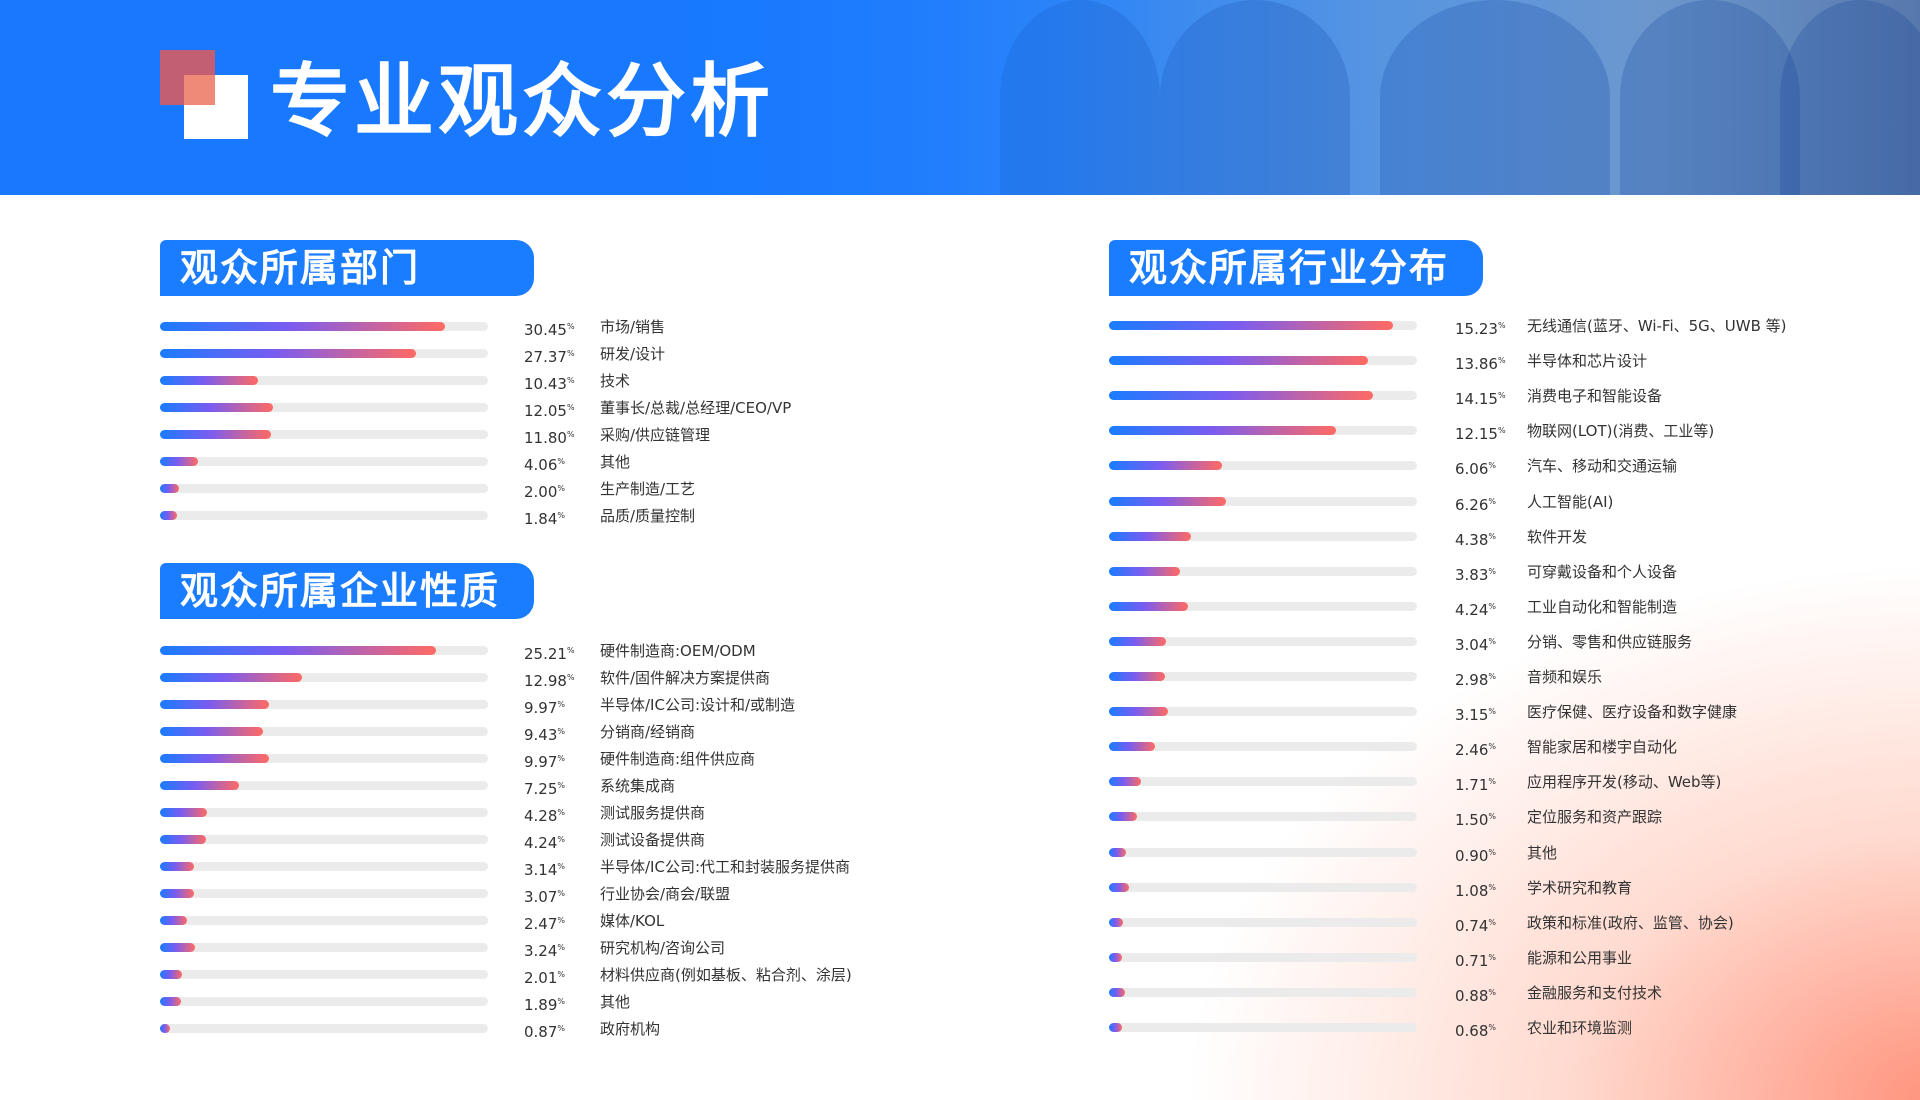  Describe the element at coordinates (1514, 888) in the screenshot. I see `bar-row: 1.08% 学术研究和教育` at that location.